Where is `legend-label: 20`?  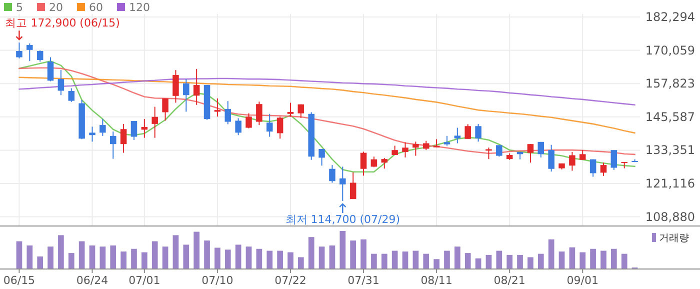
legend-label: 20 is located at coordinates (56, 7).